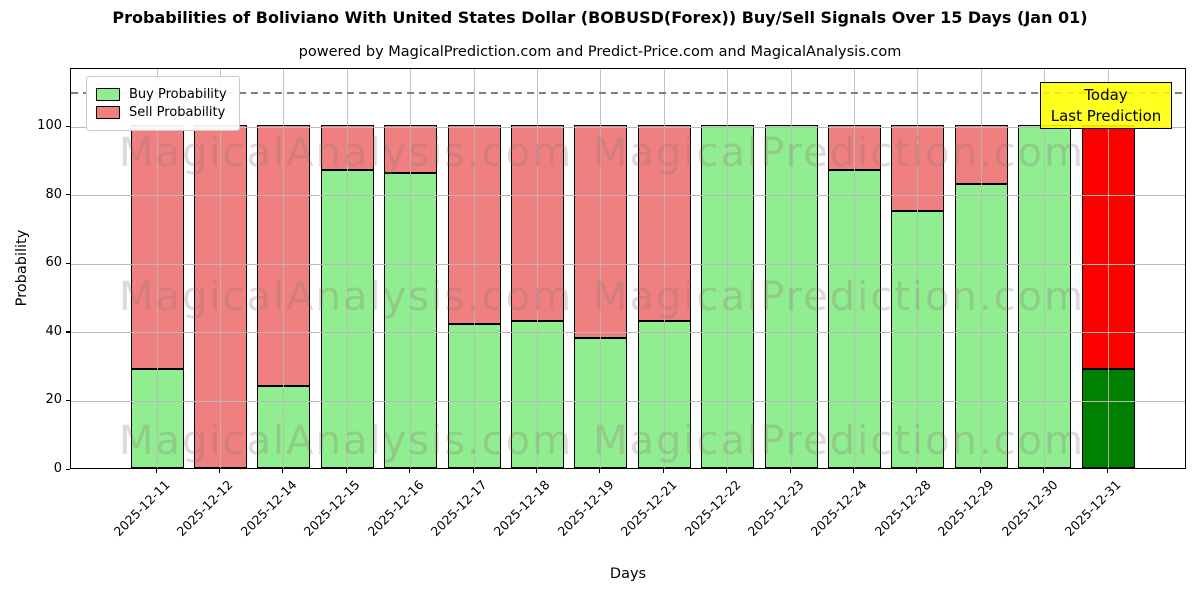 Image resolution: width=1200 pixels, height=600 pixels. Describe the element at coordinates (628, 93) in the screenshot. I see `dashed-threshold-line` at that location.